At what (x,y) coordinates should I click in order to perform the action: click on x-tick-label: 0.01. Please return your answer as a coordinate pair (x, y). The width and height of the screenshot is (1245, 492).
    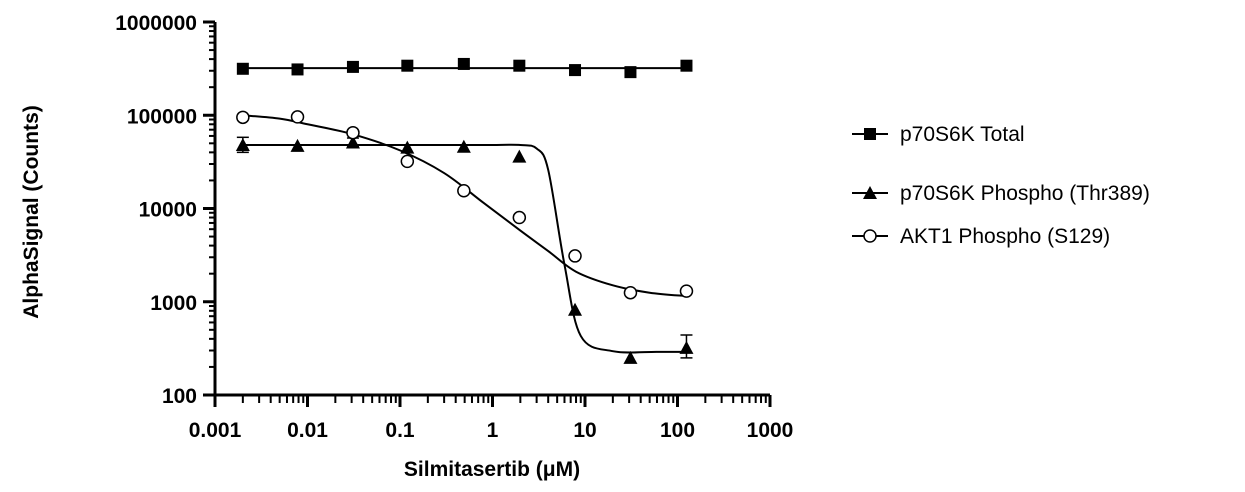
    Looking at the image, I should click on (307, 430).